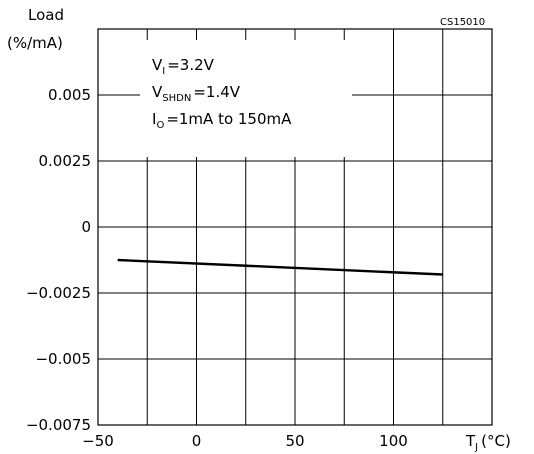 Image resolution: width=534 pixels, height=454 pixels. What do you see at coordinates (470, 441) in the screenshot?
I see `x-axis-label-main: T` at bounding box center [470, 441].